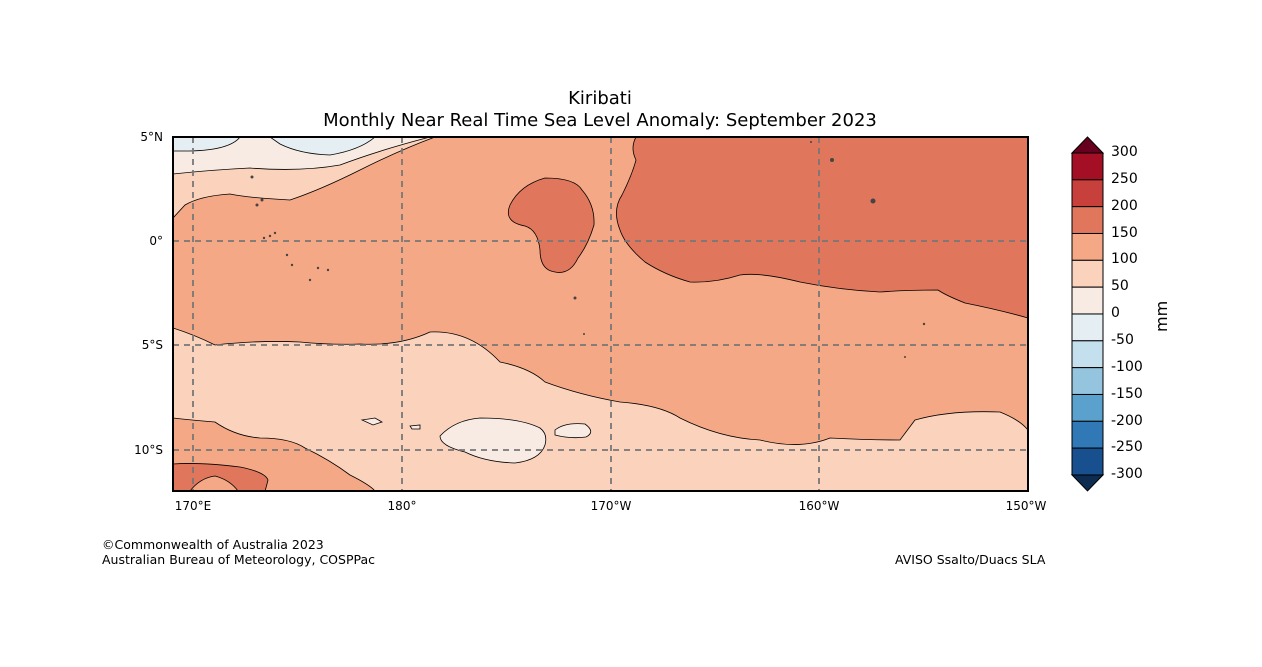 This screenshot has height=667, width=1262. Describe the element at coordinates (1115, 313) in the screenshot. I see `colorbar-tick: 0` at that location.